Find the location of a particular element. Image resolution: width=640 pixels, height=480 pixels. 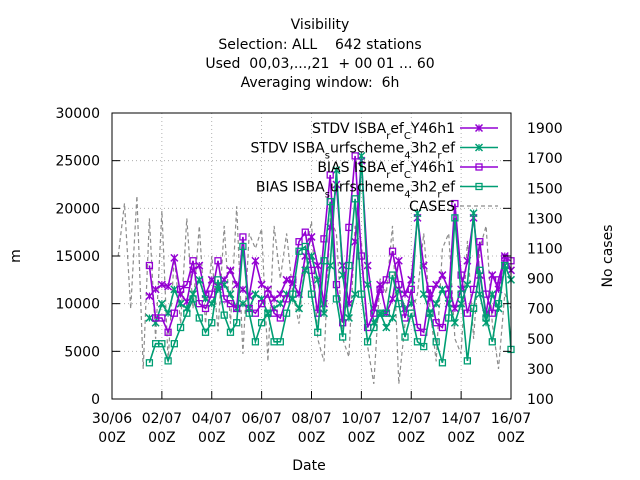

legend-label: STDV ISBArefCY46h1 is located at coordinates (383, 131).